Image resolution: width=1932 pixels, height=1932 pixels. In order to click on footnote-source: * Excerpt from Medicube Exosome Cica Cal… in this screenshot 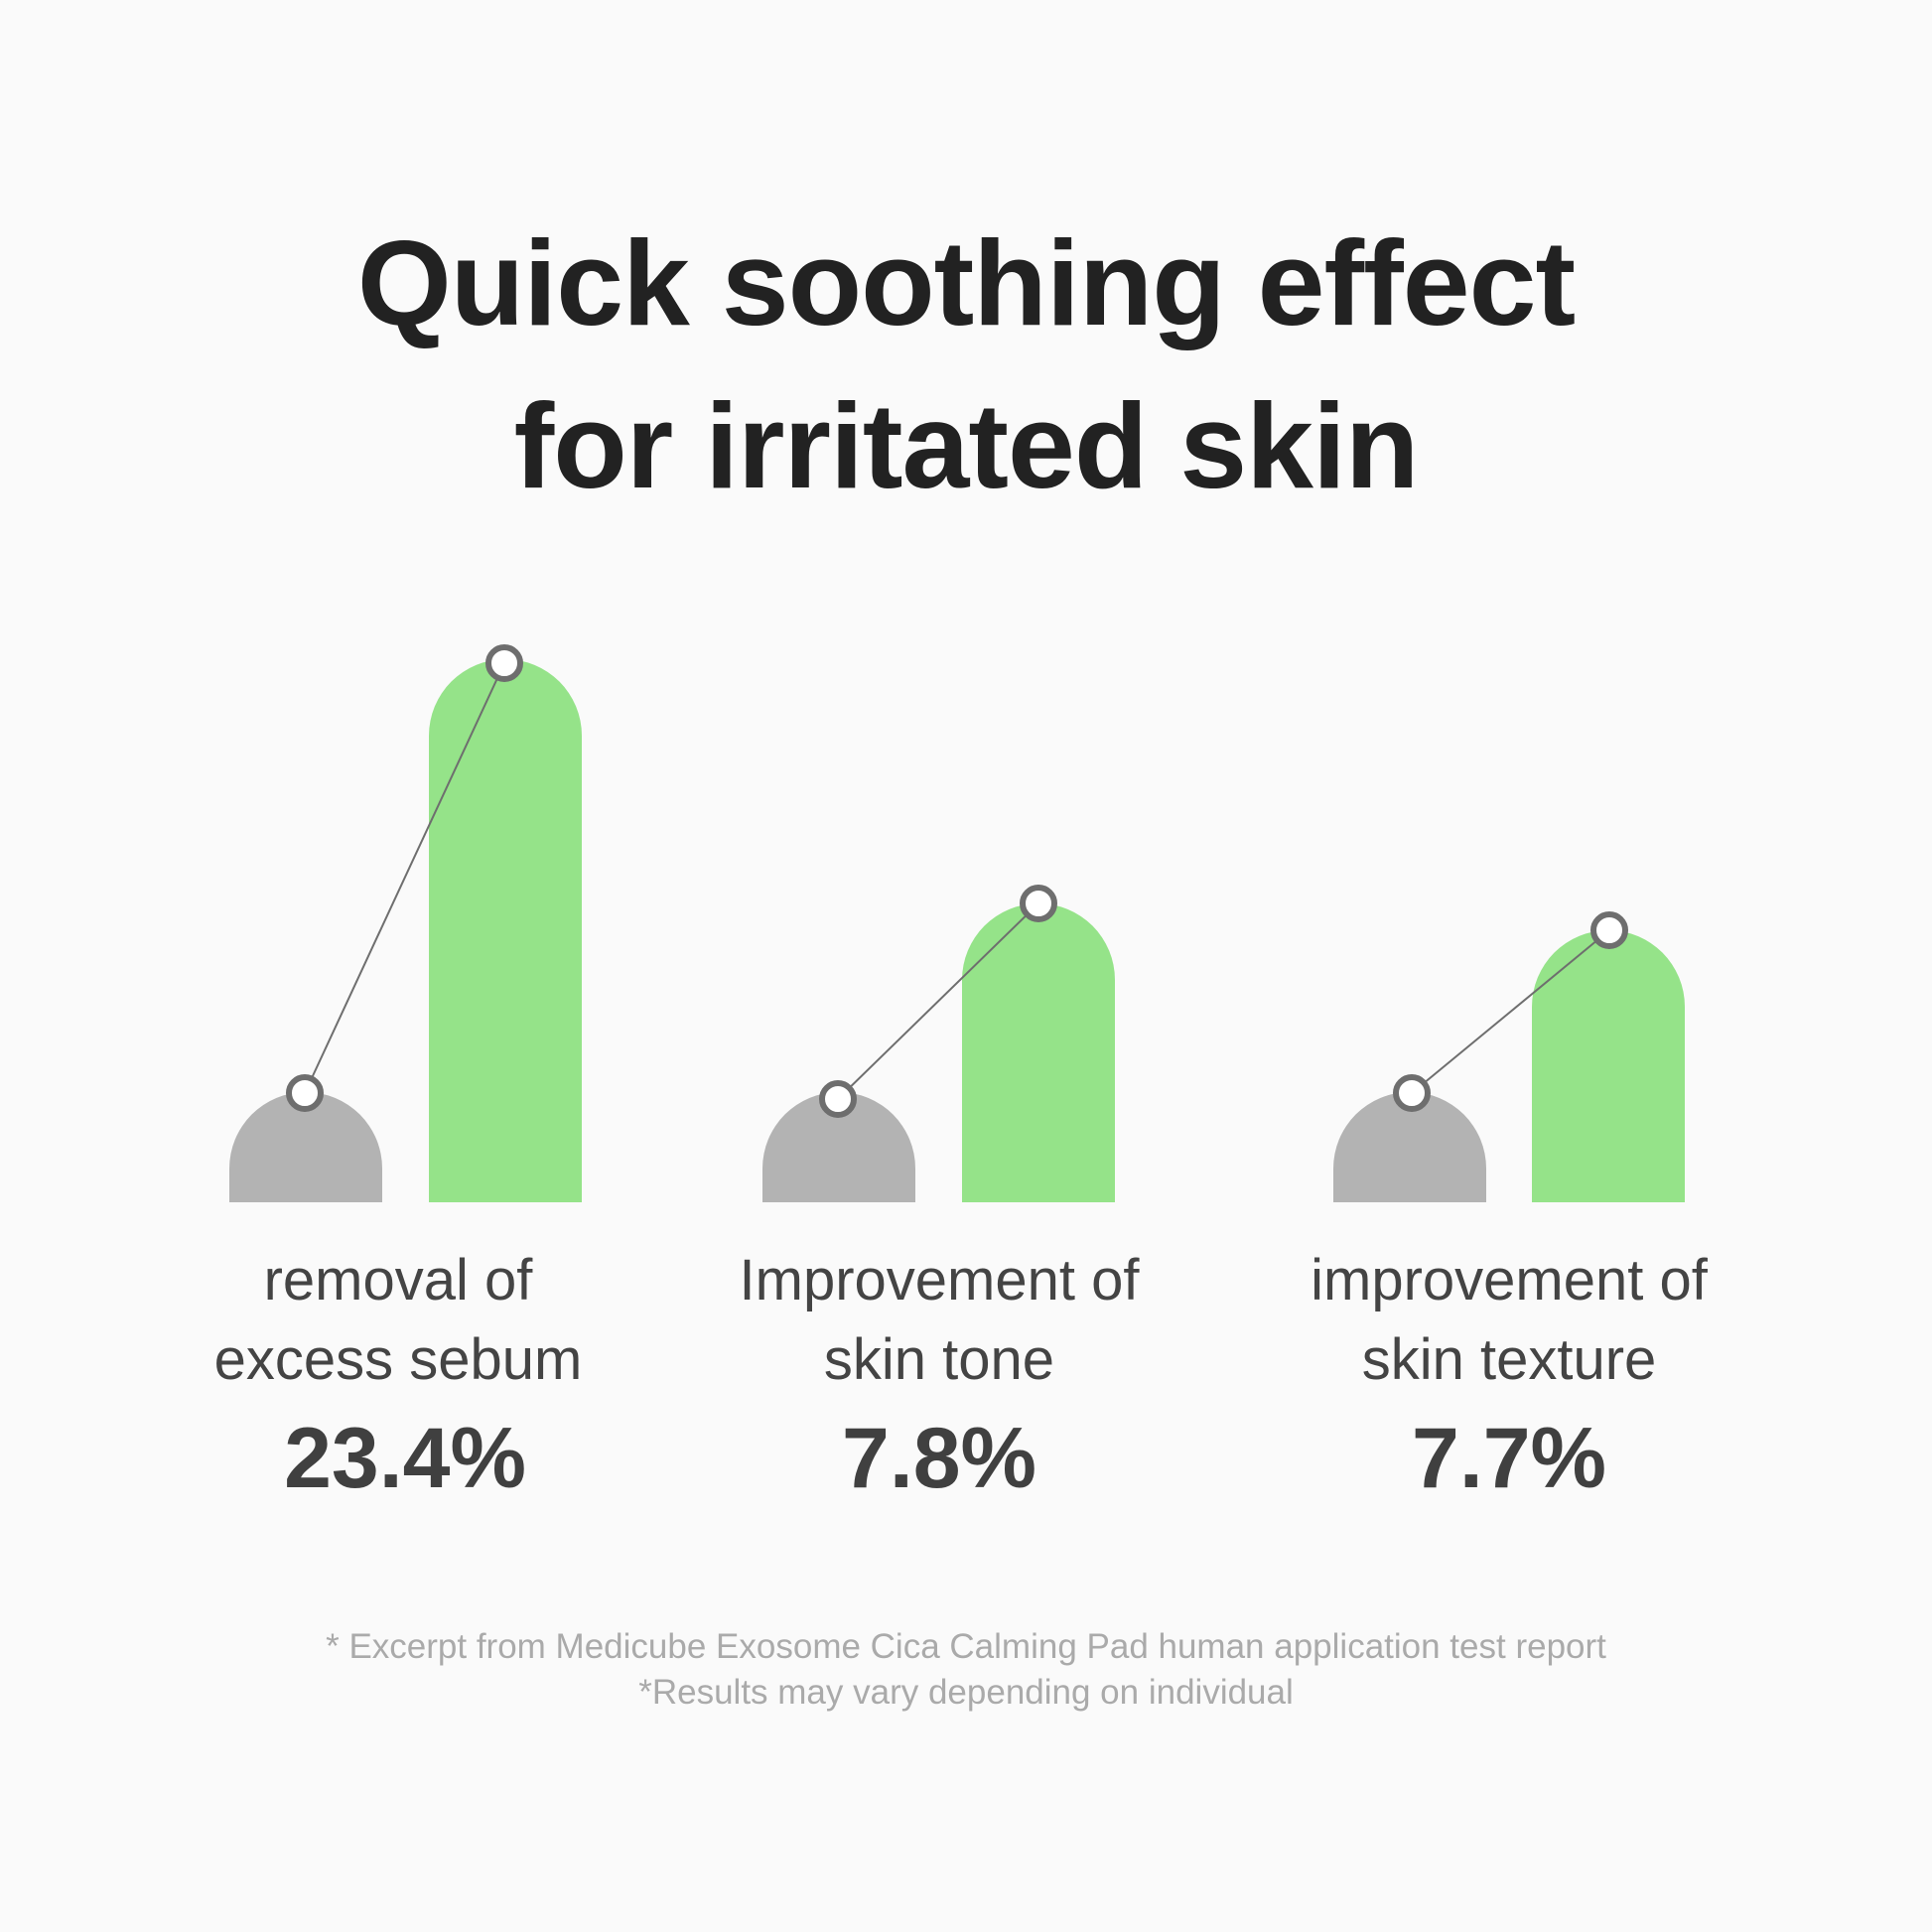, I will do `click(966, 1647)`.